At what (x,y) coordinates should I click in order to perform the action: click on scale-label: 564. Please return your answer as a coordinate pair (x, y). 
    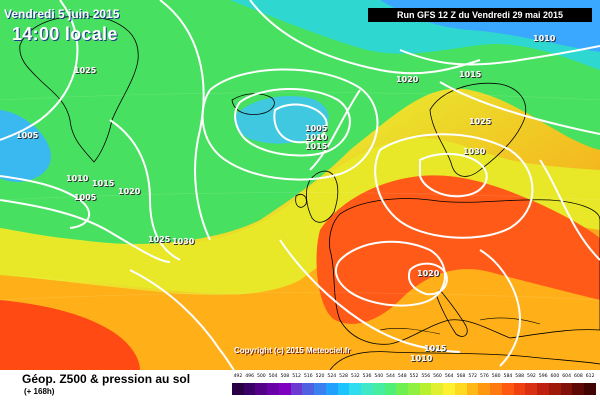
    Looking at the image, I should click on (449, 376).